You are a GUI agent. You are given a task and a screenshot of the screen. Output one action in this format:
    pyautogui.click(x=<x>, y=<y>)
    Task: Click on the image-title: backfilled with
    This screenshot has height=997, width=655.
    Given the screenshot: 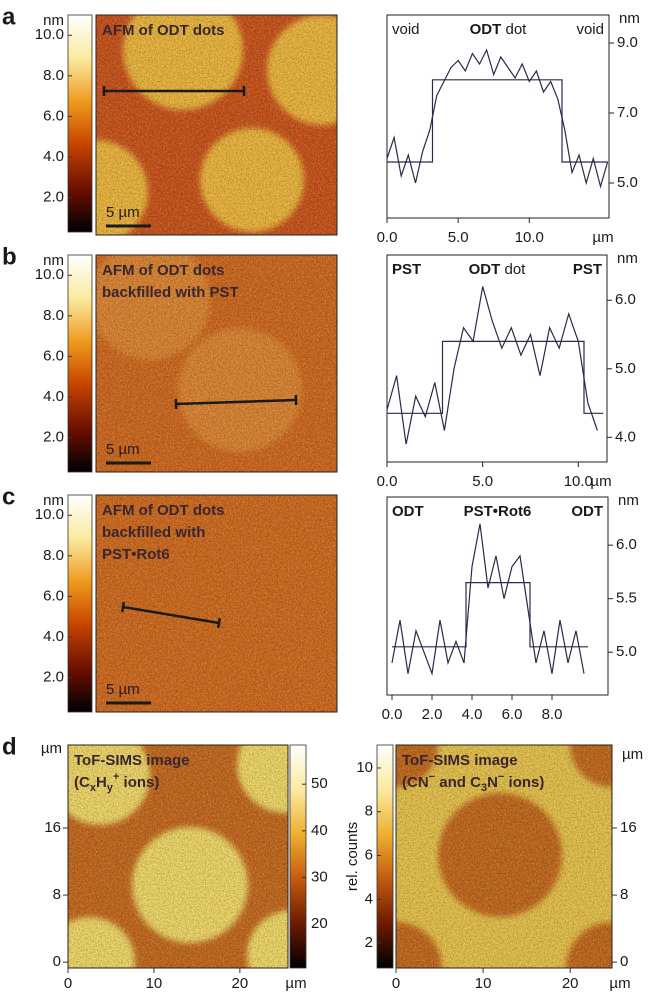 What is the action you would take?
    pyautogui.click(x=153, y=532)
    